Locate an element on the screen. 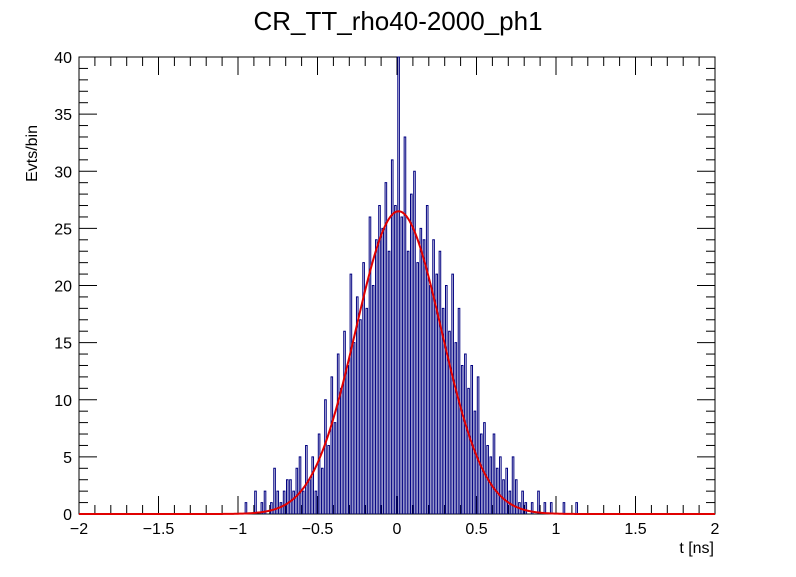 This screenshot has height=577, width=796. y-tick-label: 30 is located at coordinates (63, 172).